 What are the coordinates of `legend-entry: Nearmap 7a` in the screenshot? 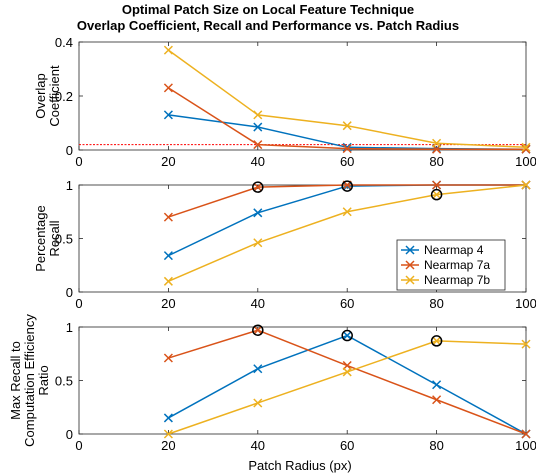 It's located at (445, 265).